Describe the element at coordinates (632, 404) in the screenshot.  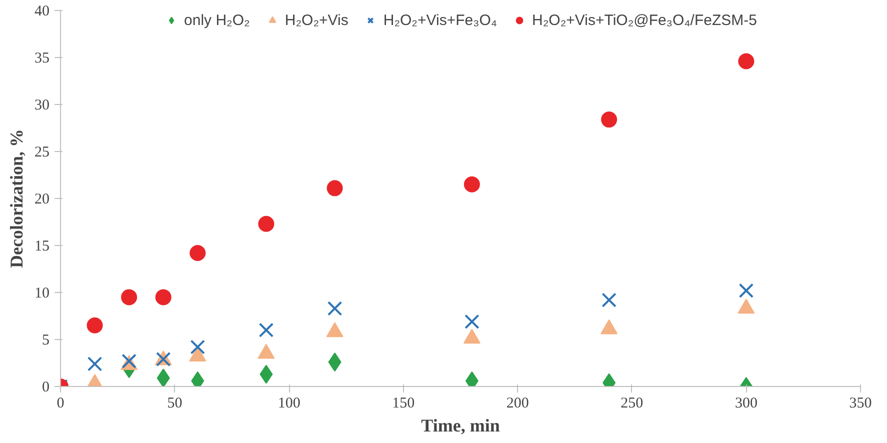
I see `x-tick-label: 250` at that location.